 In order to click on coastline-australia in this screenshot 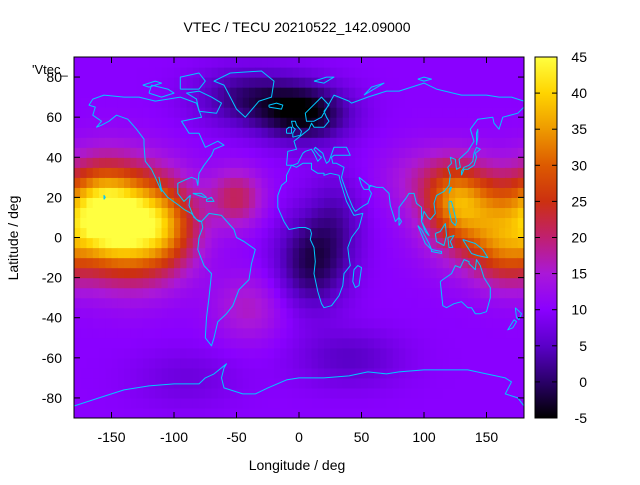, I will do `click(465, 287)`.